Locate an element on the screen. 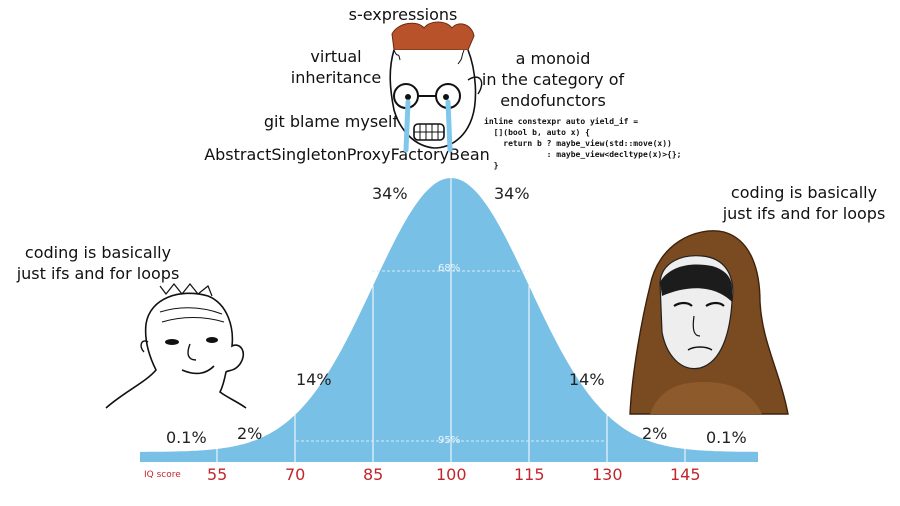 The height and width of the screenshot is (506, 900). x-tick-label: 55 is located at coordinates (217, 474).